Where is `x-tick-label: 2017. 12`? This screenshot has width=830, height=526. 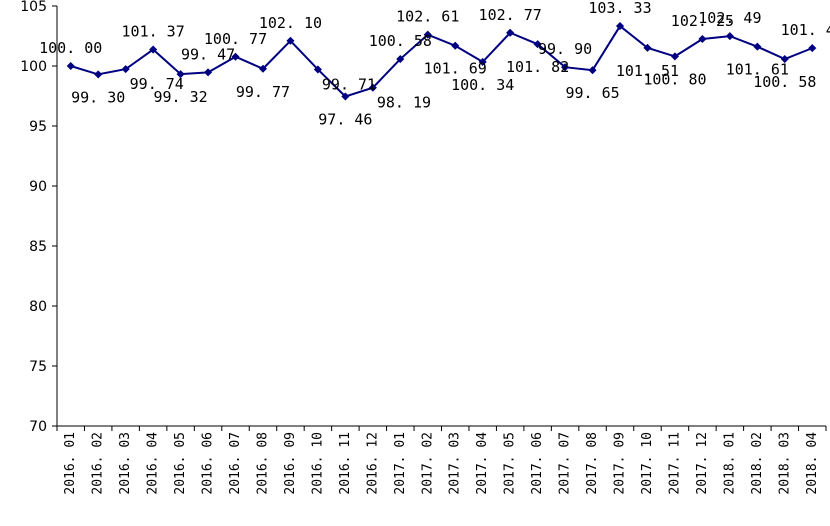 x-tick-label: 2017. 12 is located at coordinates (702, 463).